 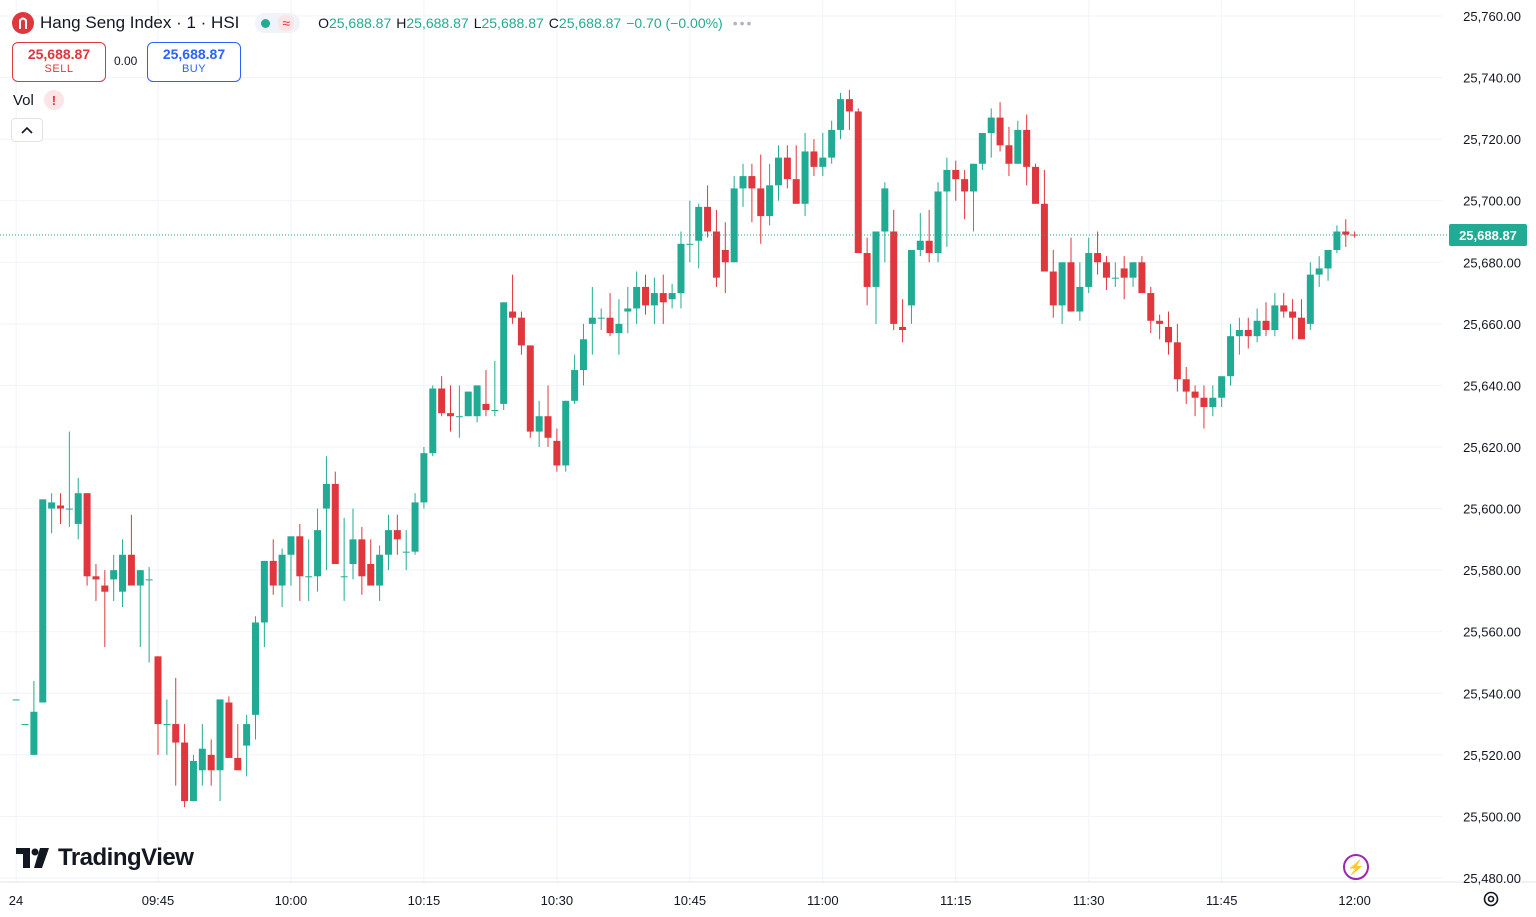 I want to click on tradingview-logo: TradingView, so click(x=105, y=858).